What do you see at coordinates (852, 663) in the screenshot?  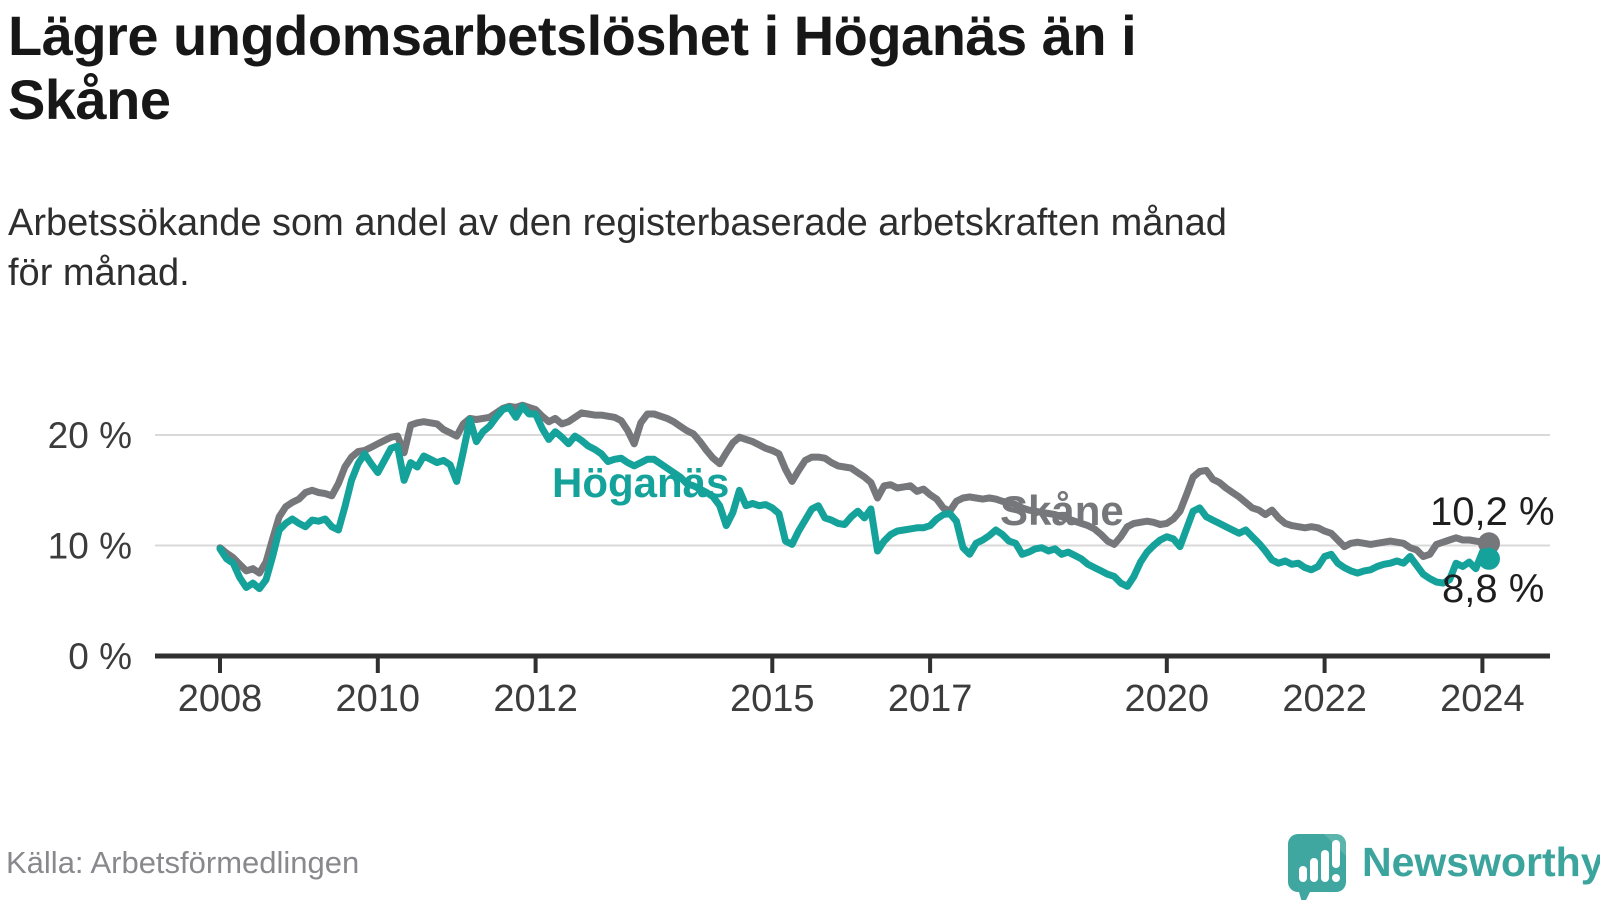 I see `x-axis` at bounding box center [852, 663].